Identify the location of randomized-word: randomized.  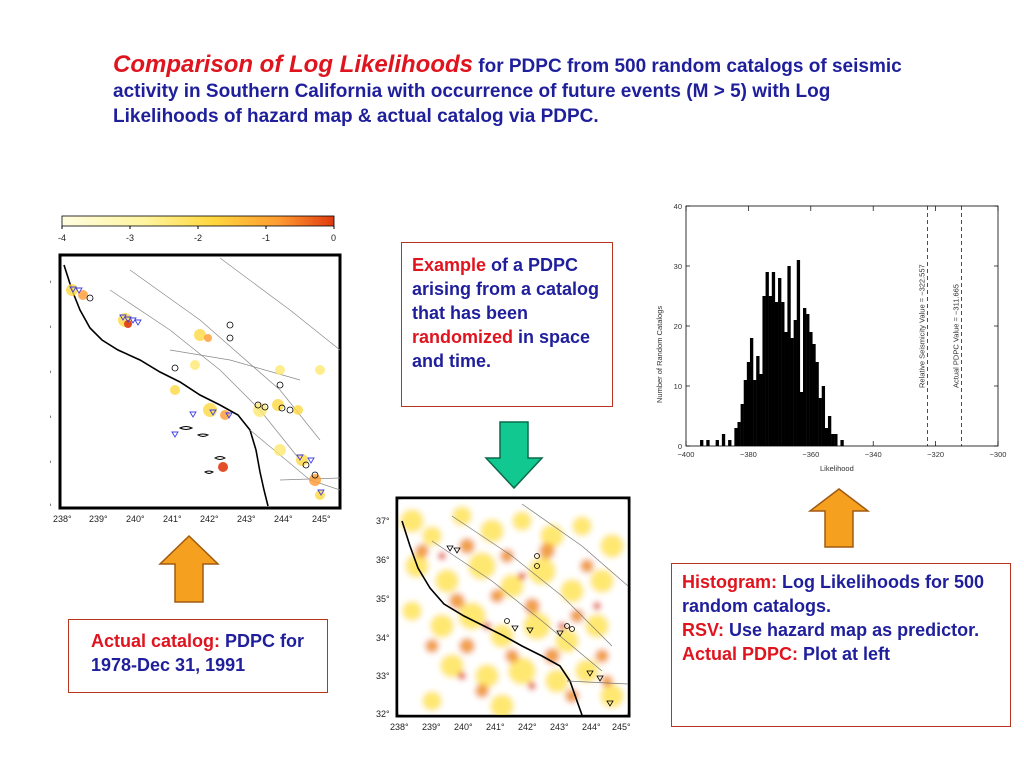
(463, 337).